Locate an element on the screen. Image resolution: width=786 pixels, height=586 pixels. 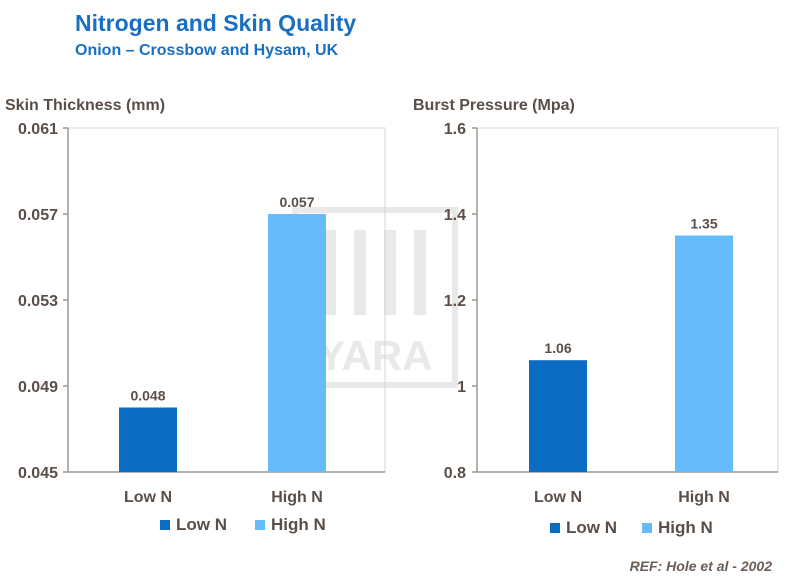
y-tick-label: 1.2 is located at coordinates (455, 301).